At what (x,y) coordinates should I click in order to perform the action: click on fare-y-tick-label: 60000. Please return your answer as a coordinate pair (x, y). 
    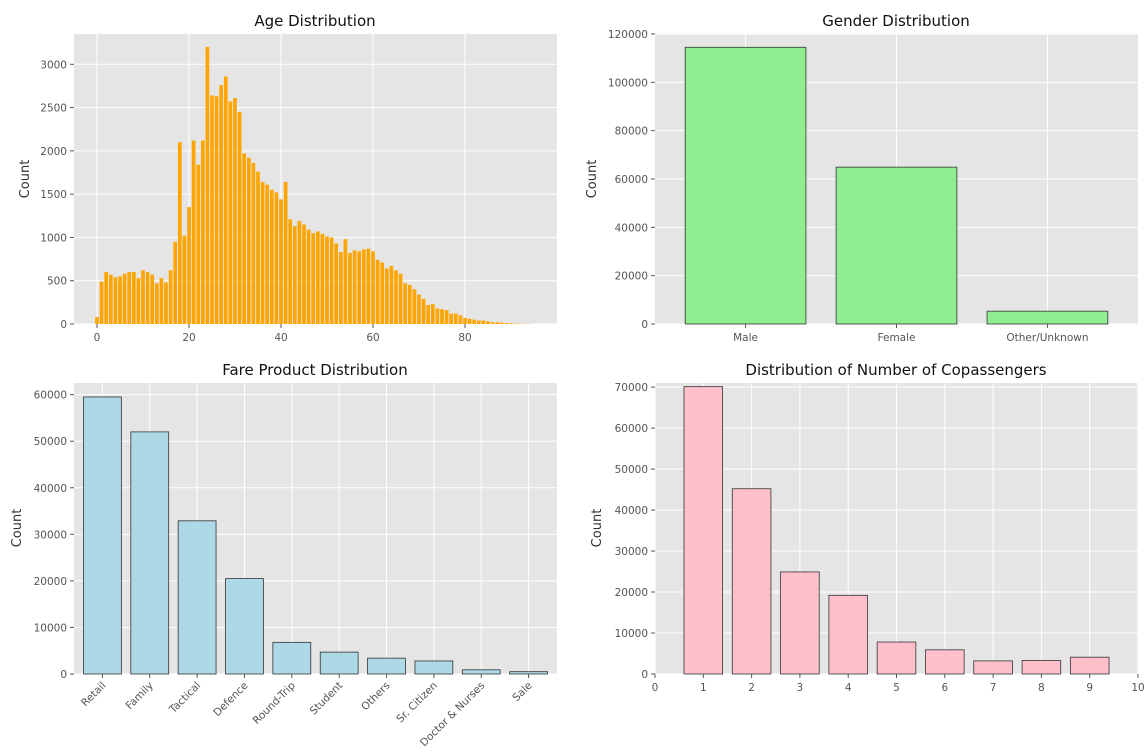
    Looking at the image, I should click on (50, 396).